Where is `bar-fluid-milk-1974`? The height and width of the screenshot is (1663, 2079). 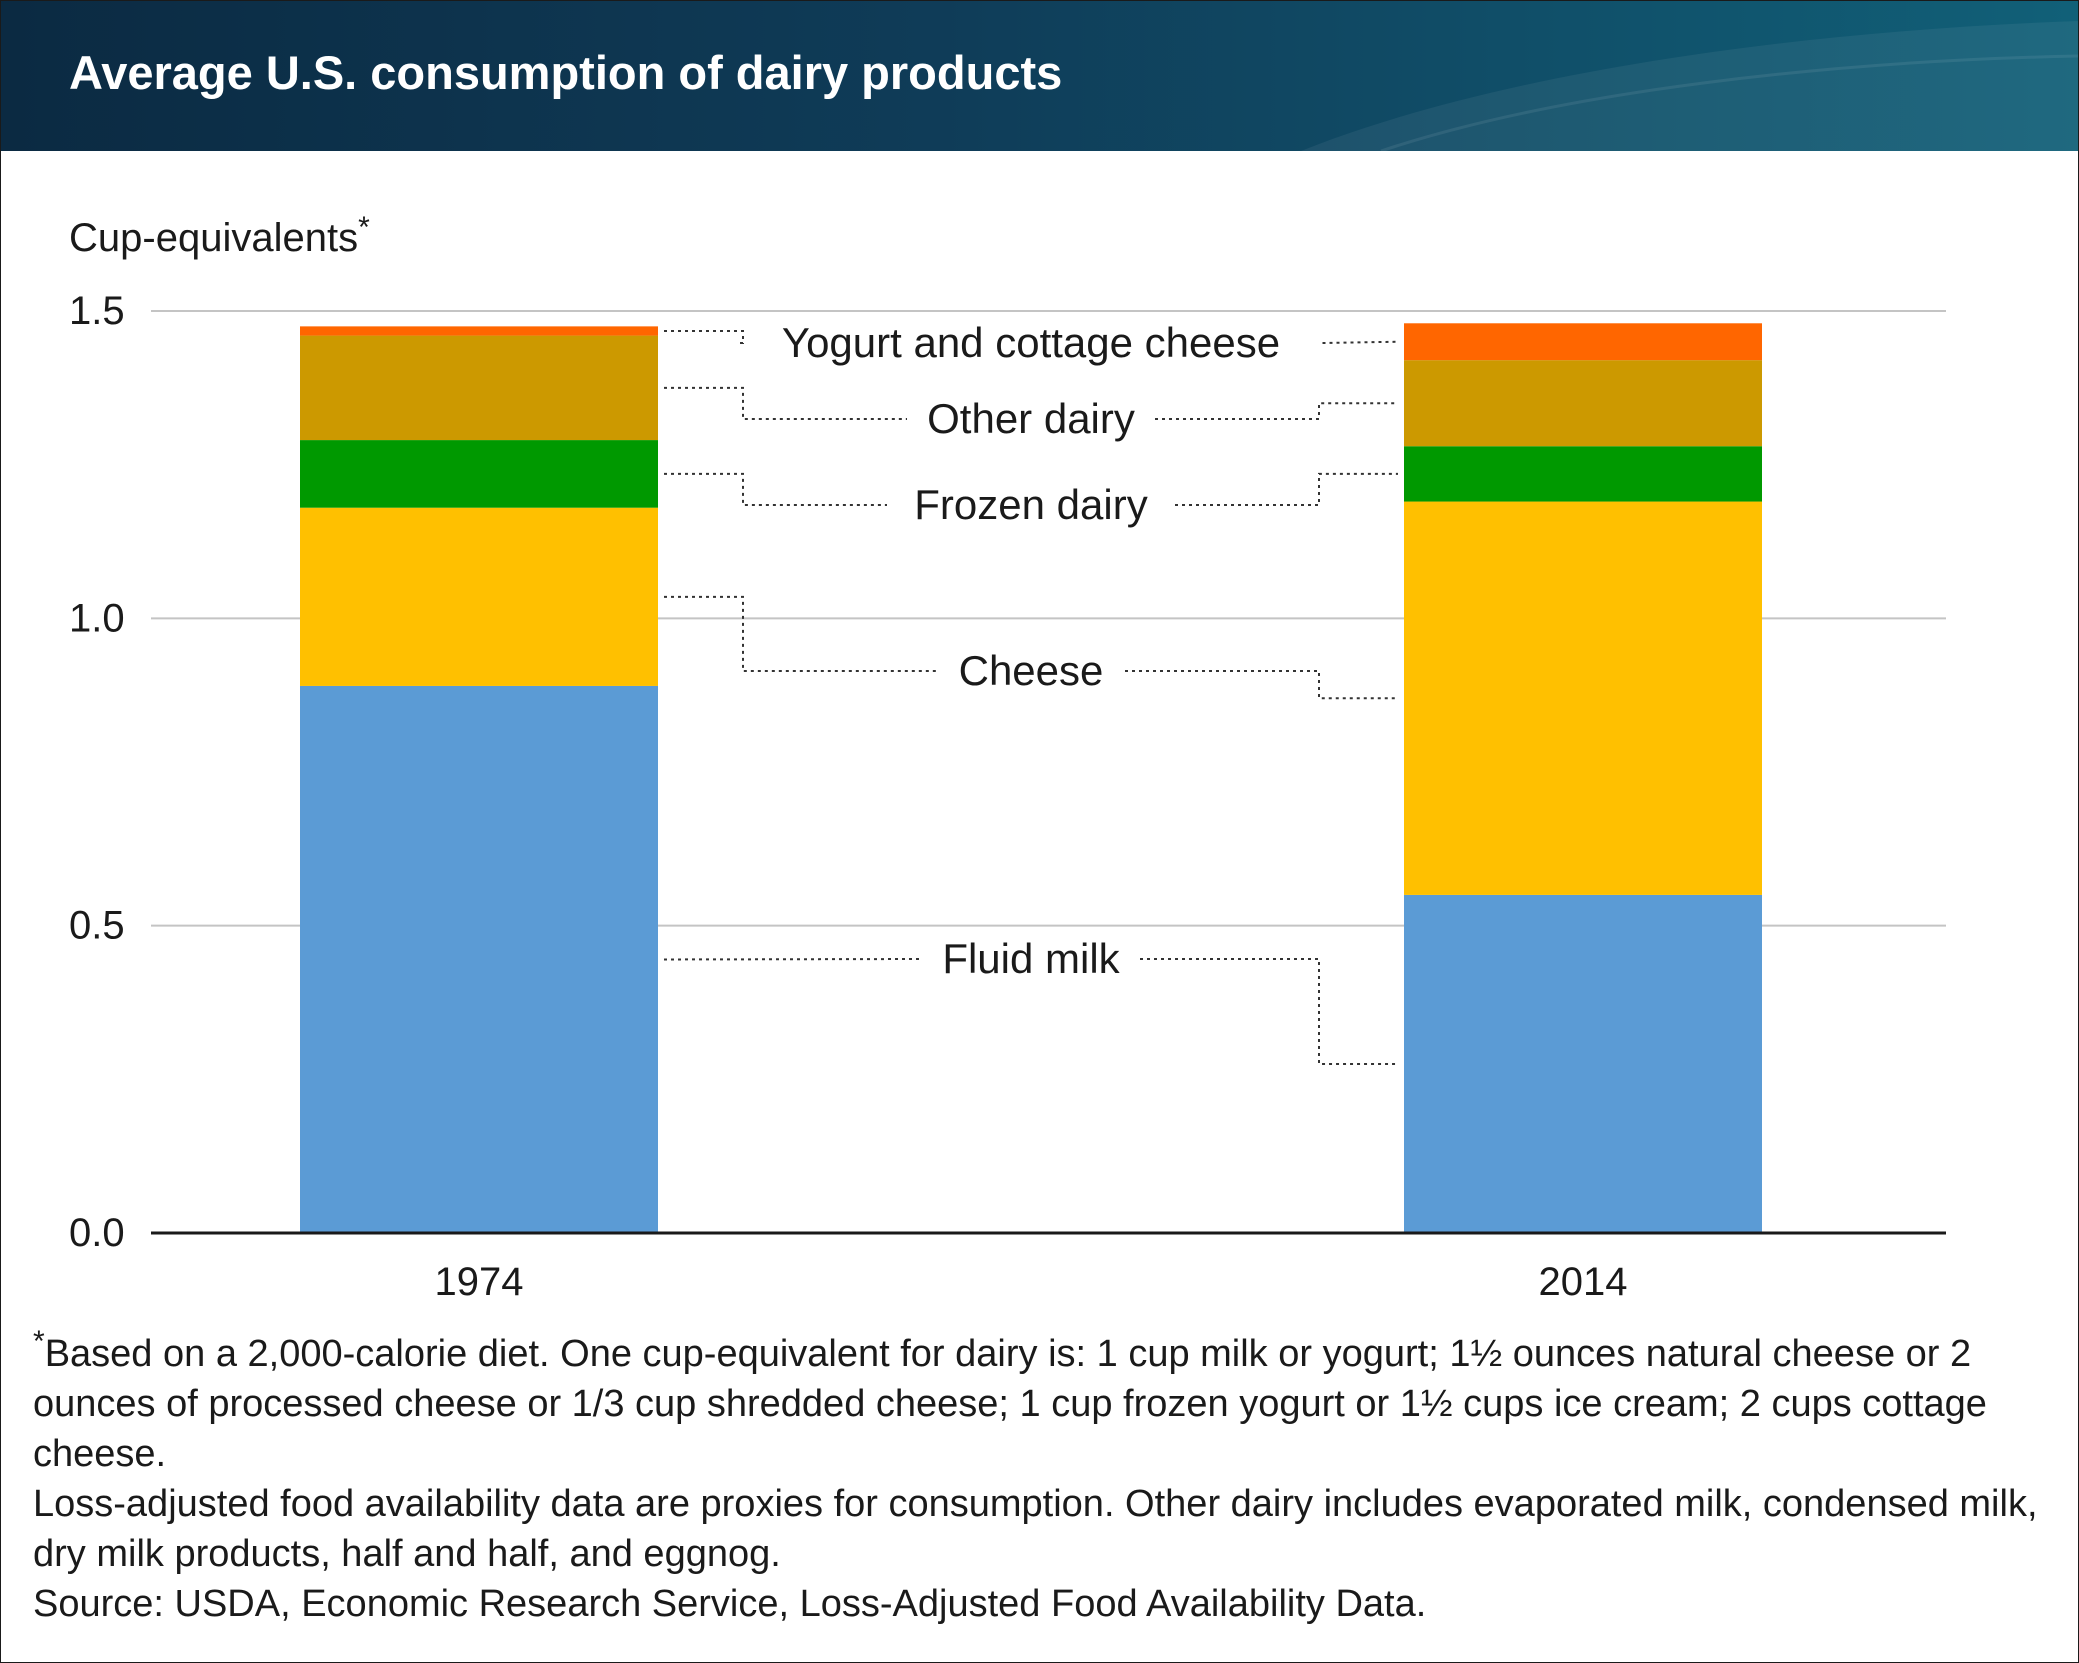 bar-fluid-milk-1974 is located at coordinates (479, 959).